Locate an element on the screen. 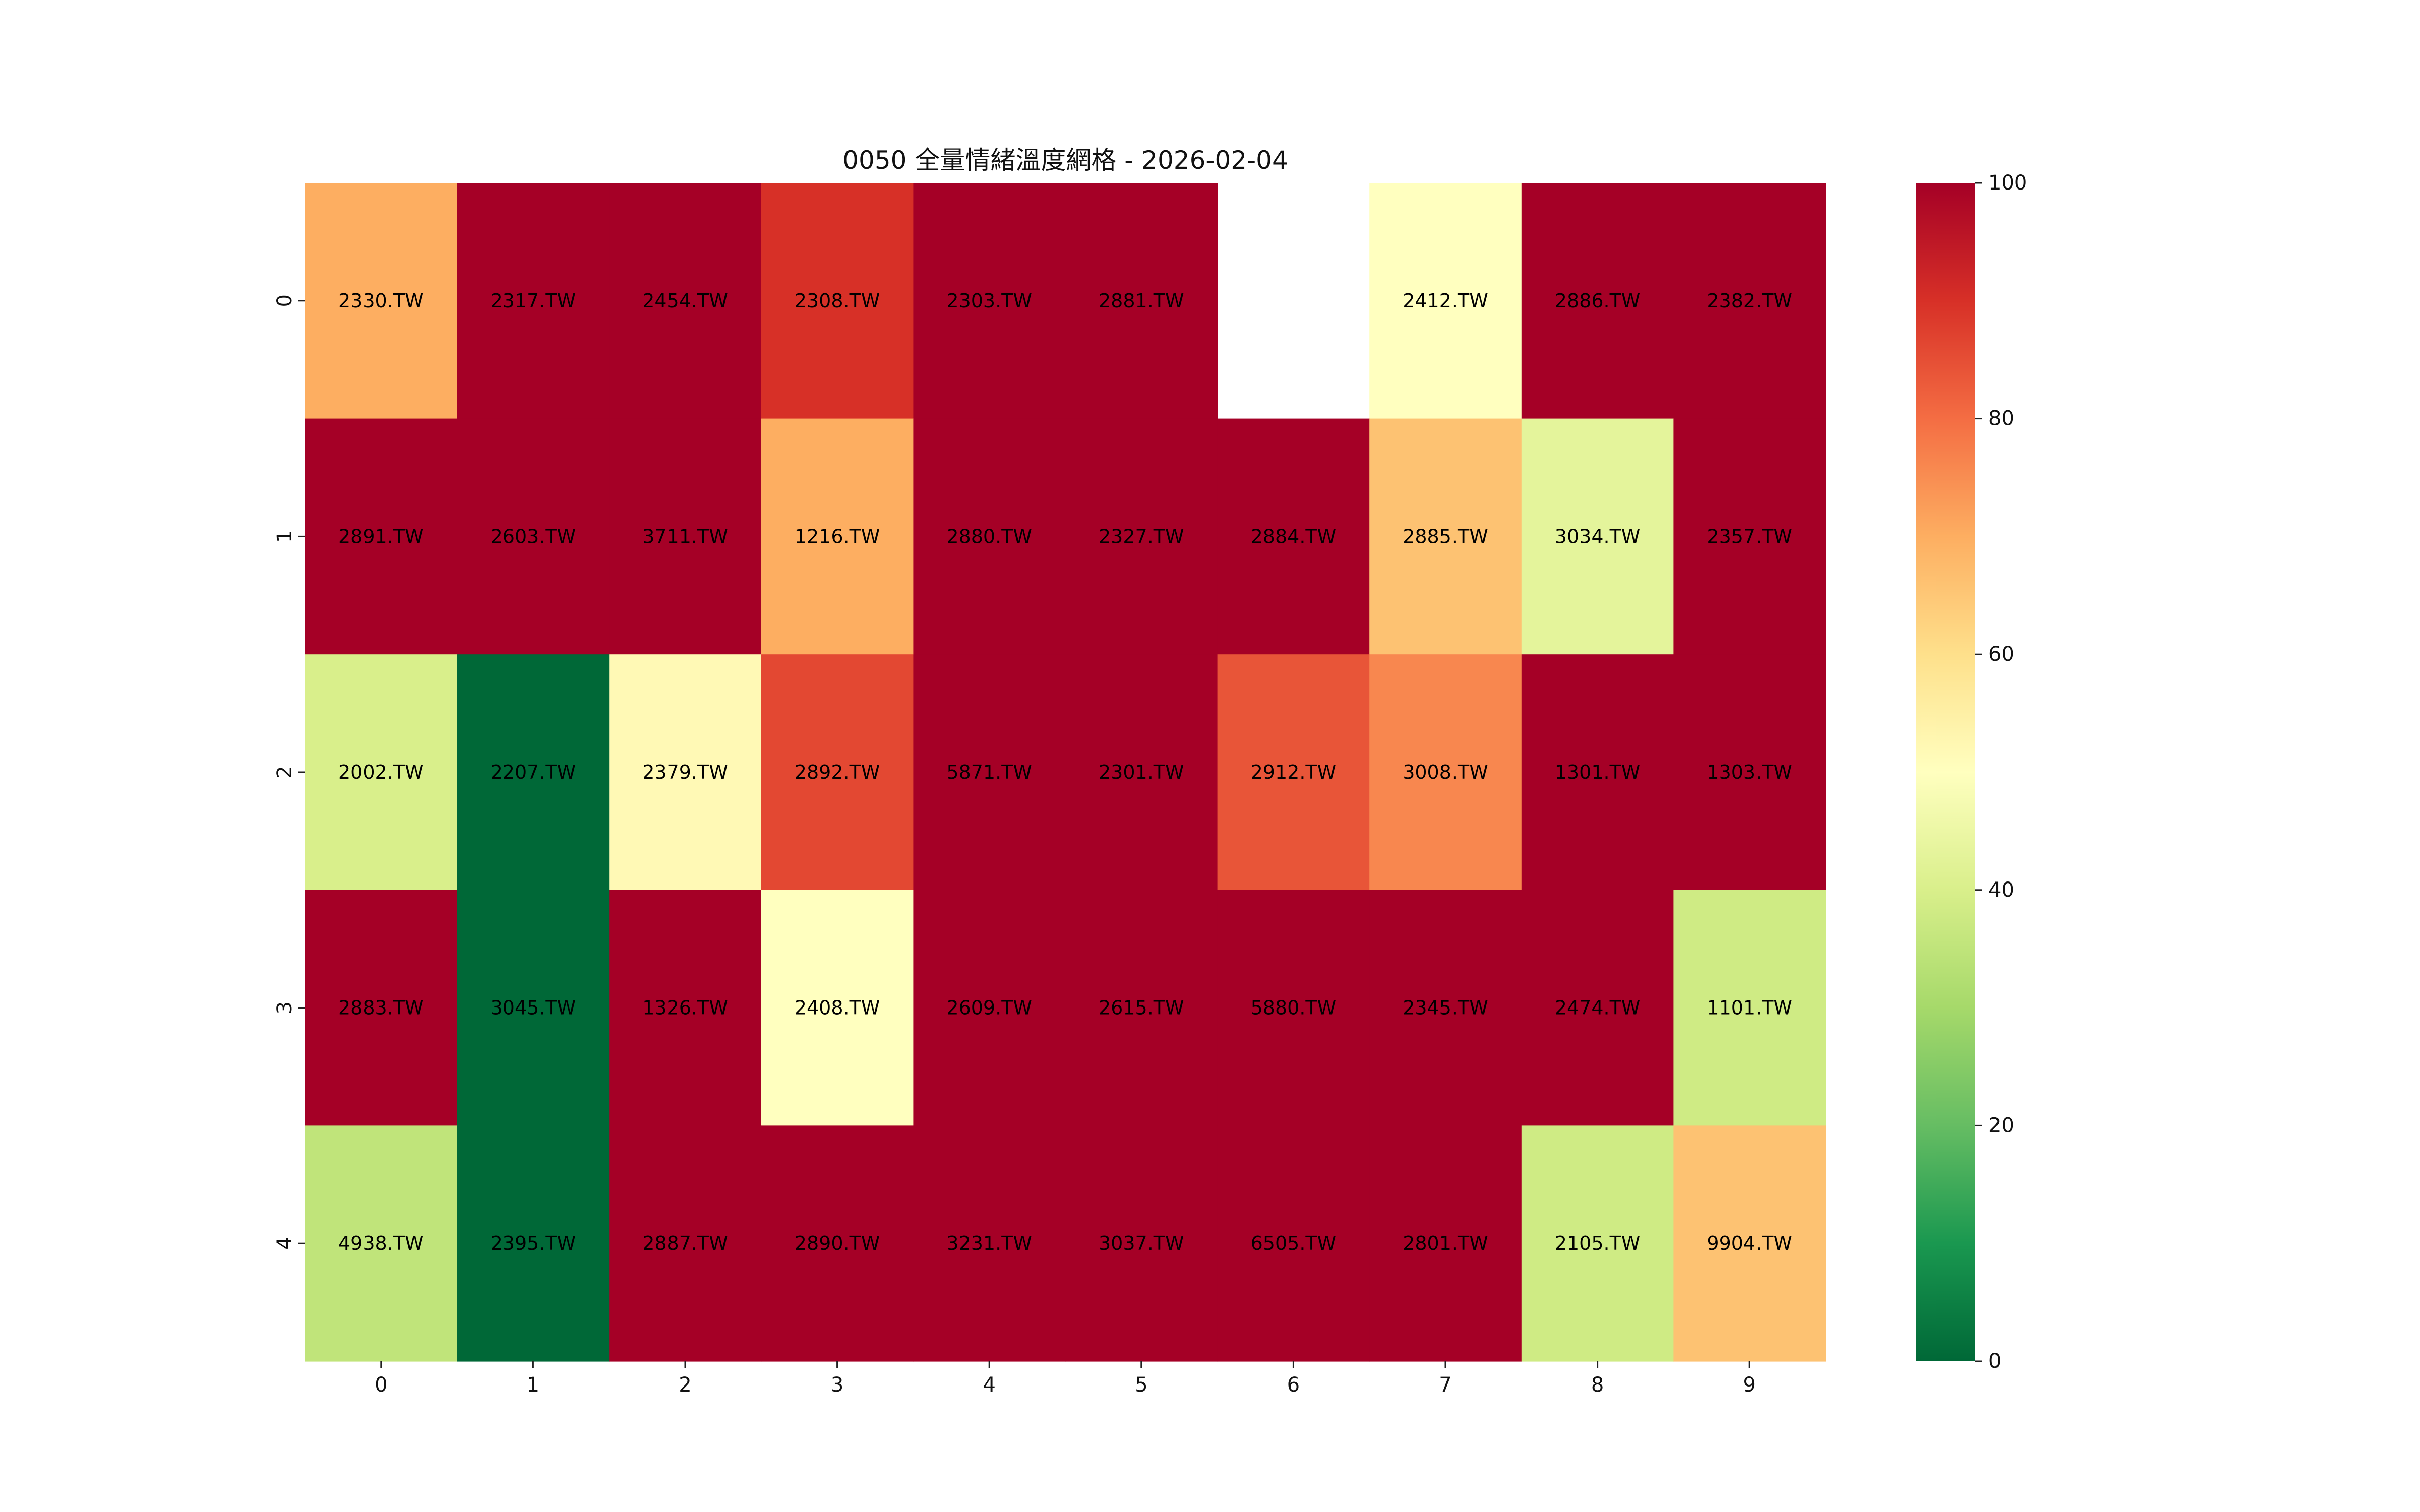 This screenshot has height=1512, width=2420. cell-label: 1101.TW is located at coordinates (1749, 1008).